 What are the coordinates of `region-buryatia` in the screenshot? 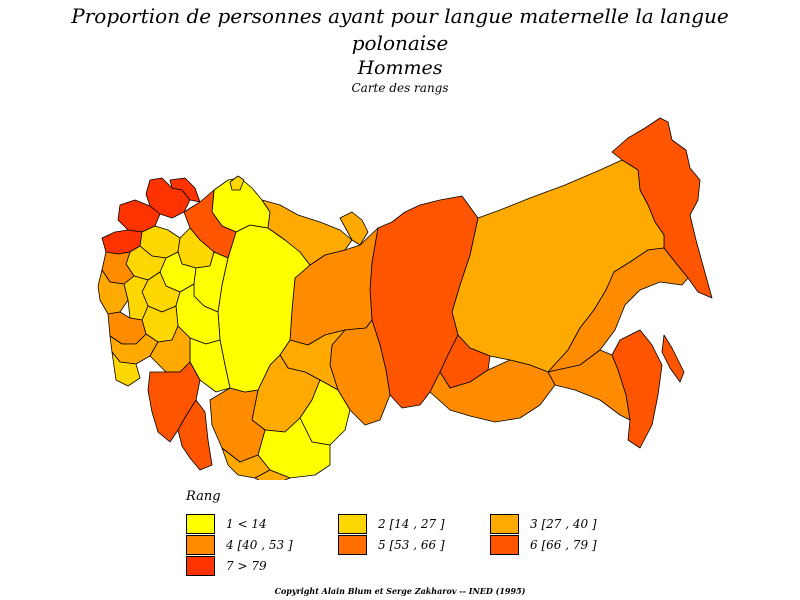 It's located at (492, 391).